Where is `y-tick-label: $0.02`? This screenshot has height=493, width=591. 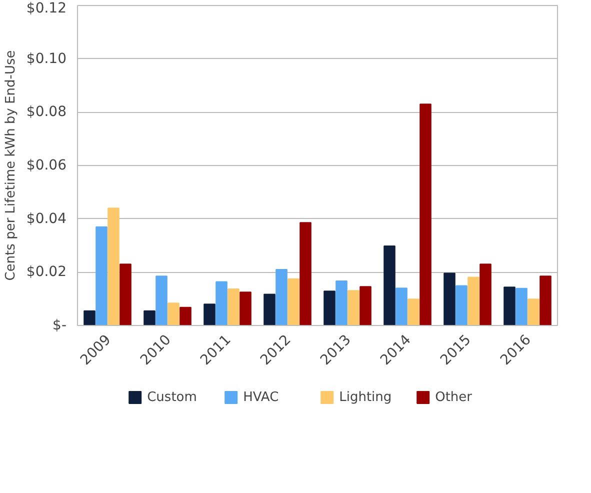 y-tick-label: $0.02 is located at coordinates (46, 272).